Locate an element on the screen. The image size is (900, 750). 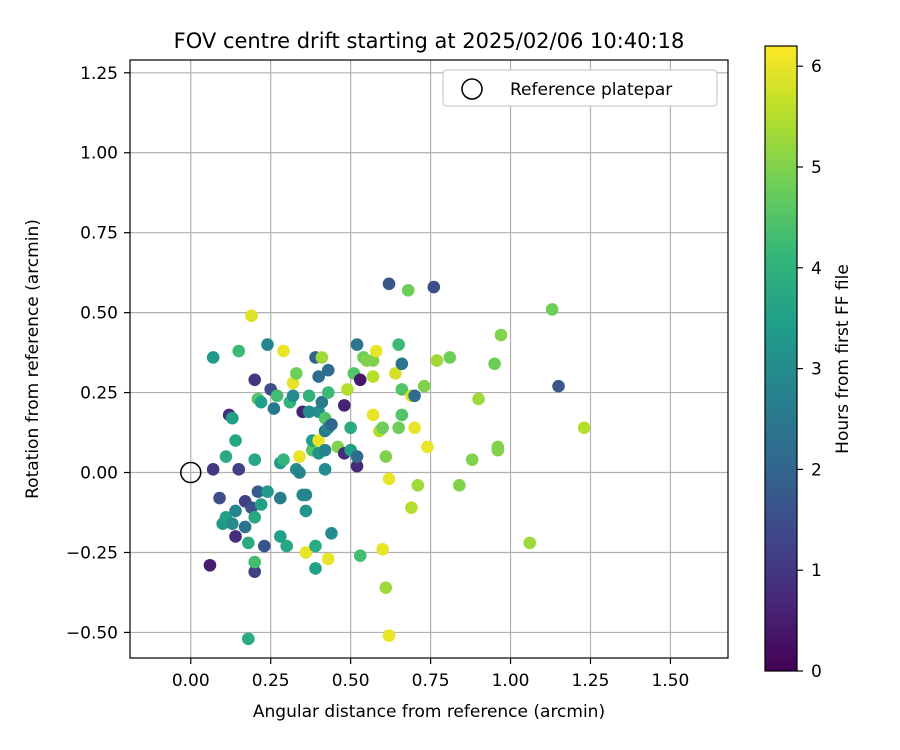
colorbar-ticks: 0 1 2 3 4 5 6 is located at coordinates (809, 369).